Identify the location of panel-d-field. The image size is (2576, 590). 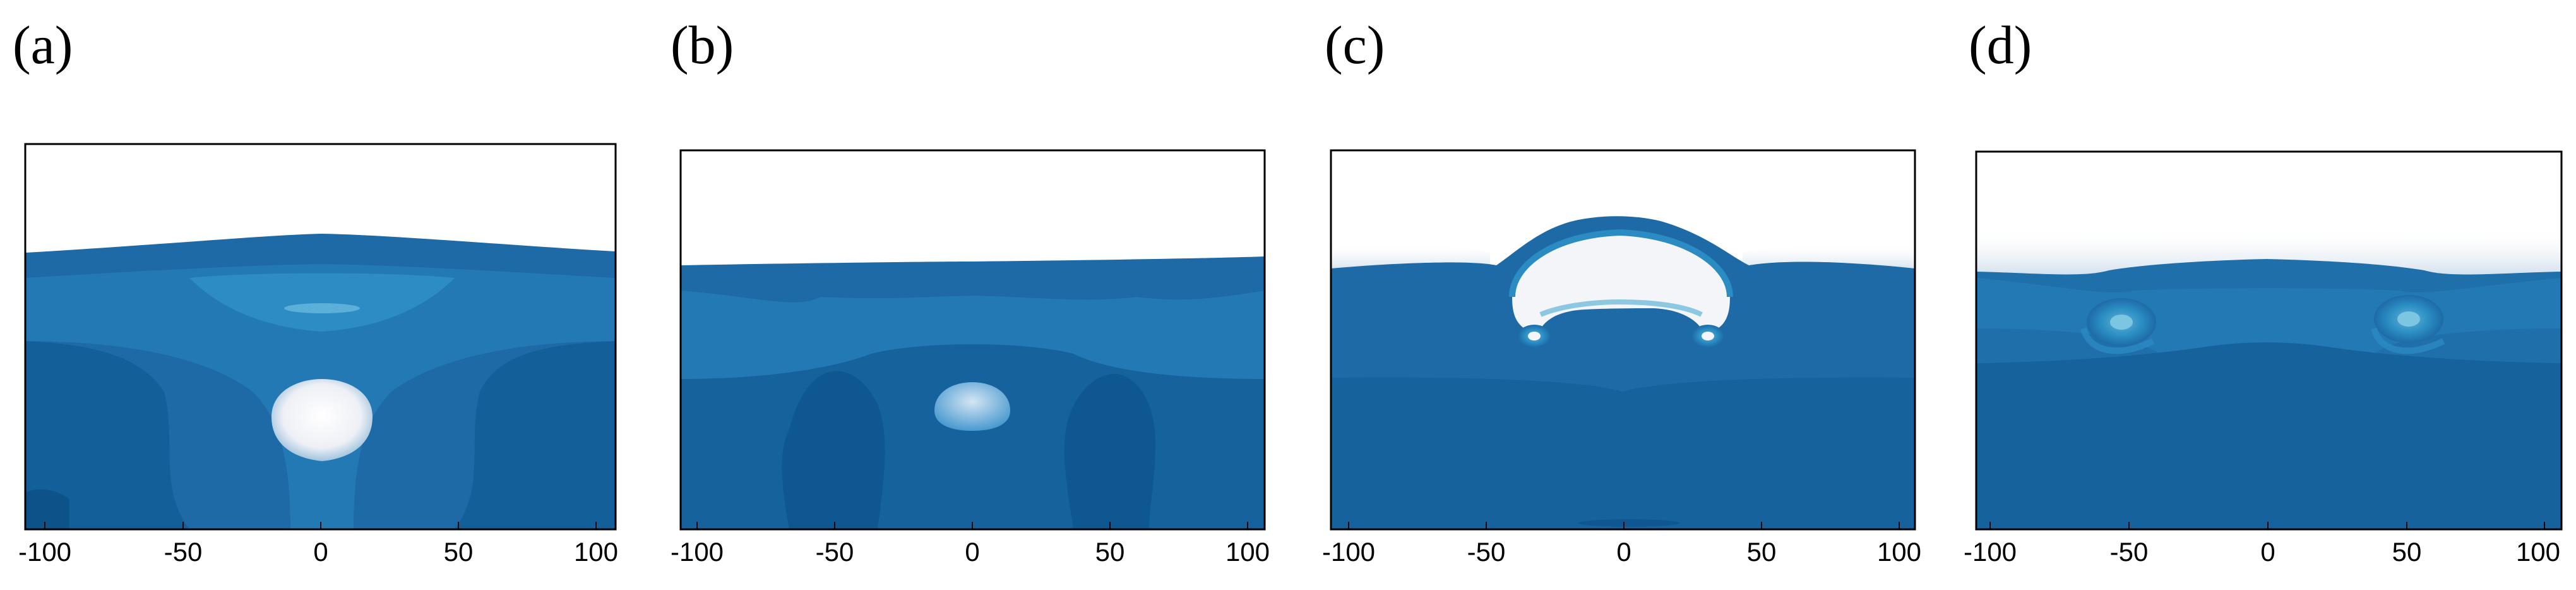
(2268, 340).